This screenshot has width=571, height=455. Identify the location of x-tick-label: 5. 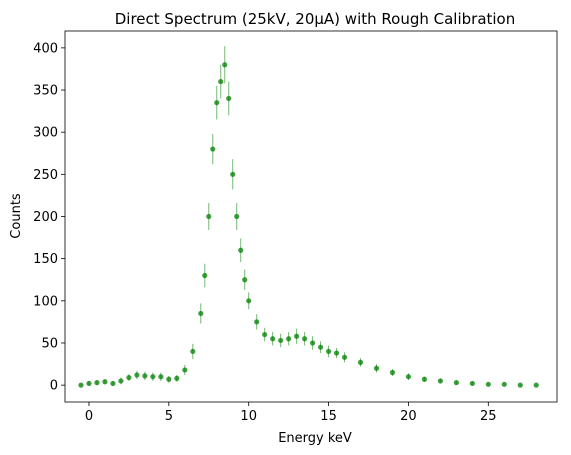
(169, 416).